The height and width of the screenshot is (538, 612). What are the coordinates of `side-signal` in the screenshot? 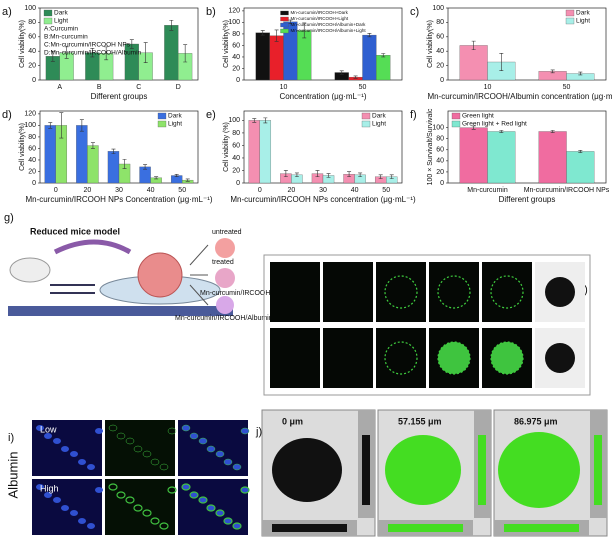 It's located at (482, 470).